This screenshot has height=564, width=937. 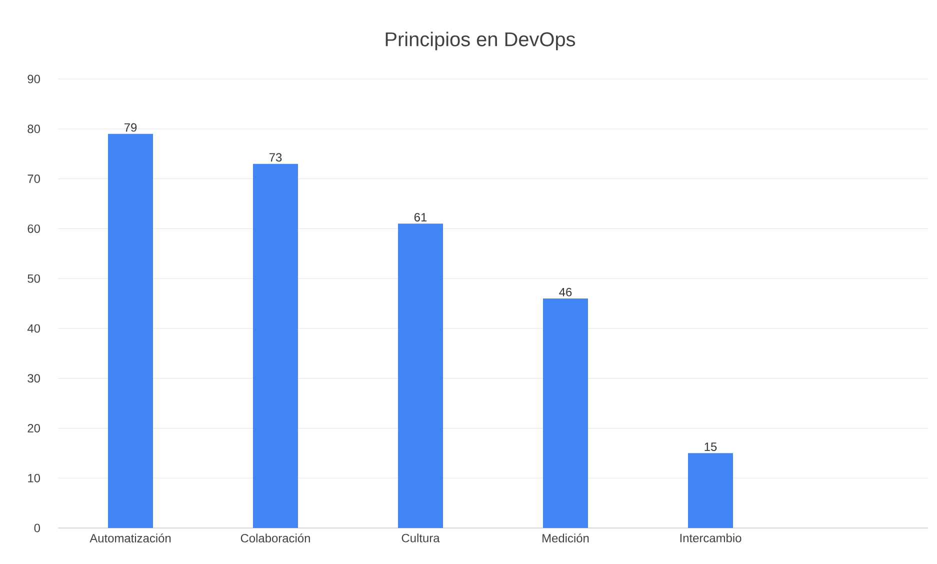 I want to click on y-tick-label: 60, so click(x=34, y=228).